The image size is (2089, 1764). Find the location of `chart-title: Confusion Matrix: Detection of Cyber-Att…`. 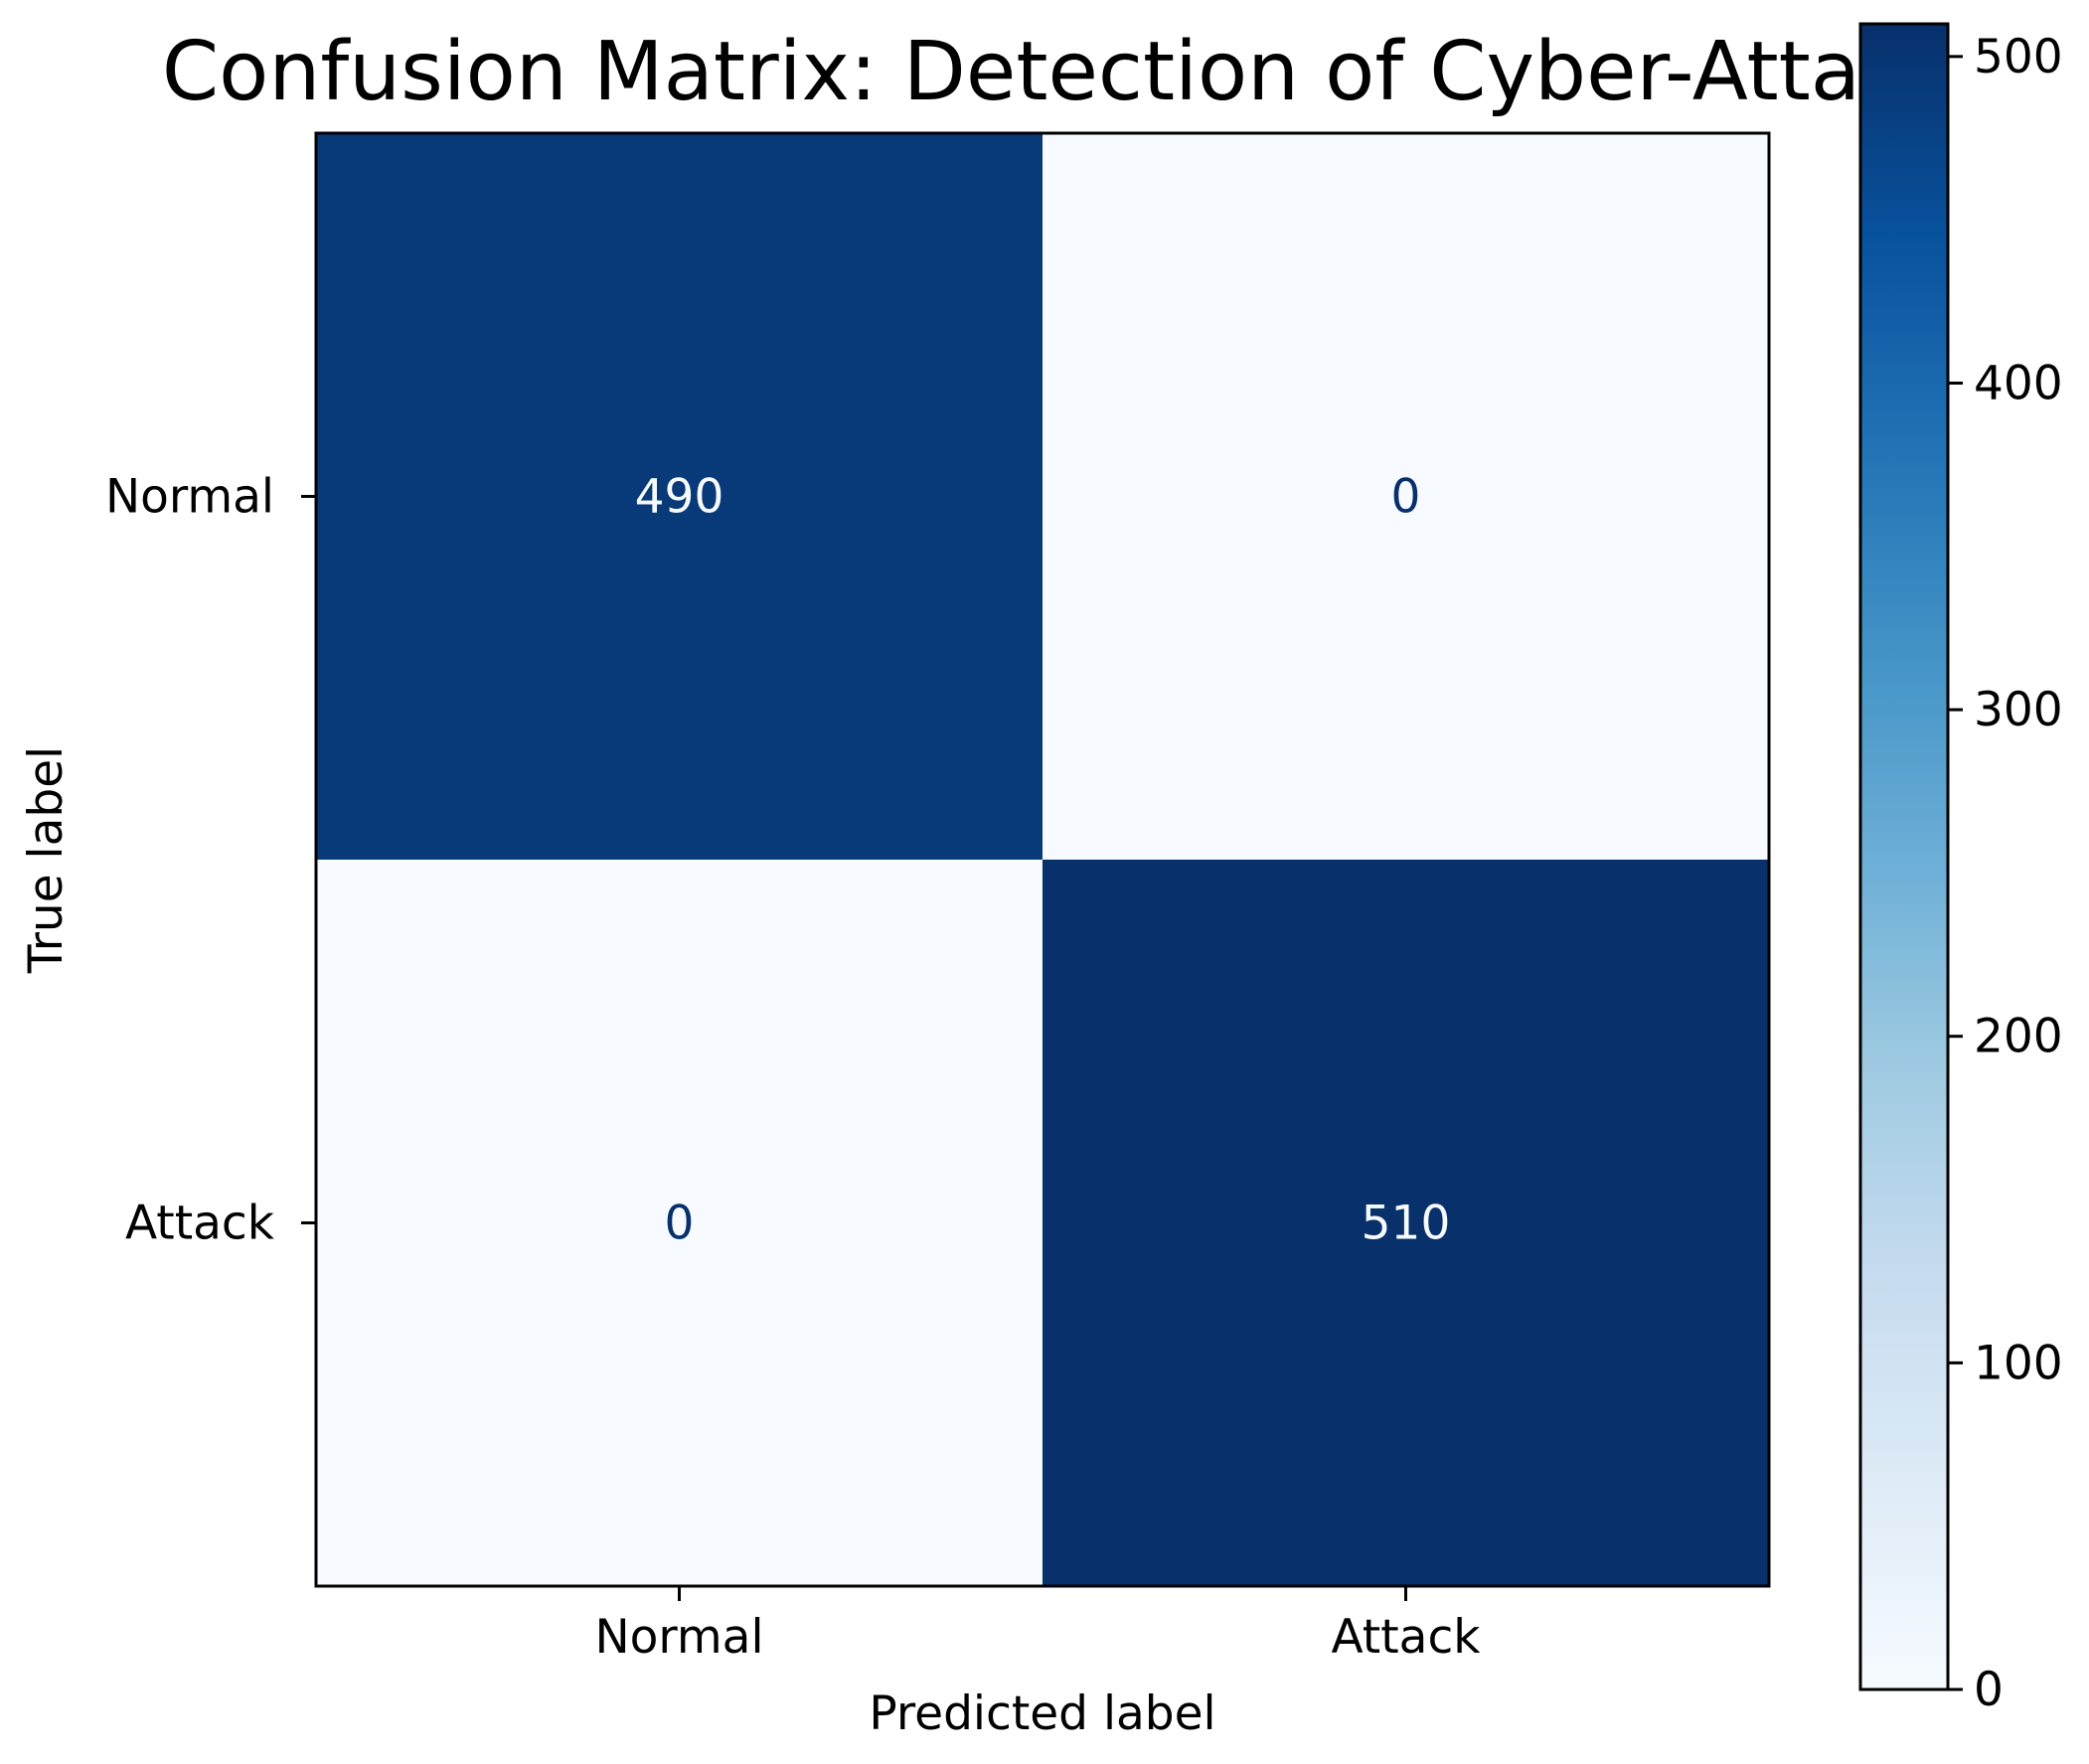

chart-title: Confusion Matrix: Detection of Cyber-Att… is located at coordinates (1033, 72).